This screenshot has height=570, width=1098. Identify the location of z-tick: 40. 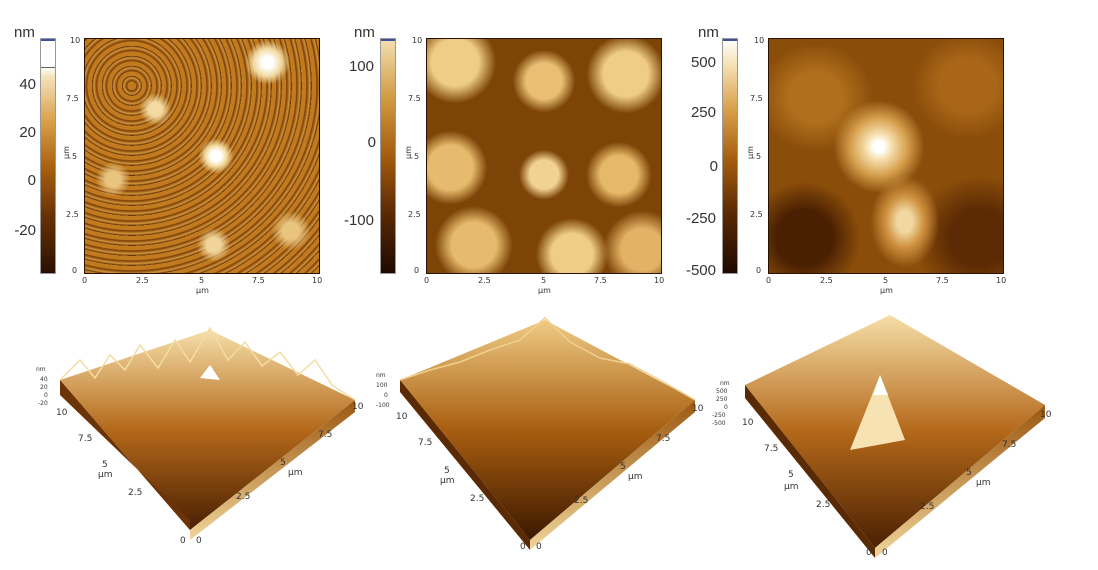
(44, 379).